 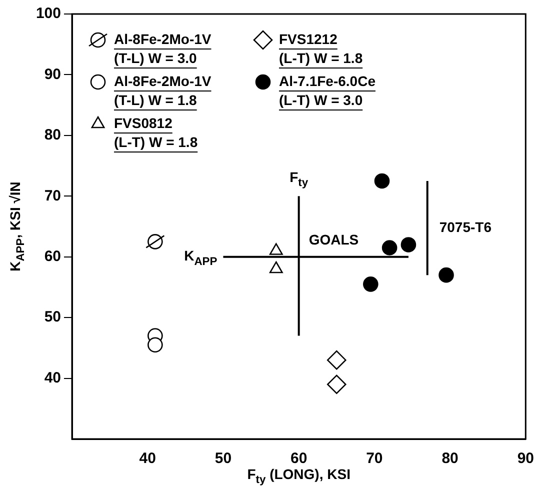 What do you see at coordinates (52, 256) in the screenshot?
I see `y-tick-label: 60` at bounding box center [52, 256].